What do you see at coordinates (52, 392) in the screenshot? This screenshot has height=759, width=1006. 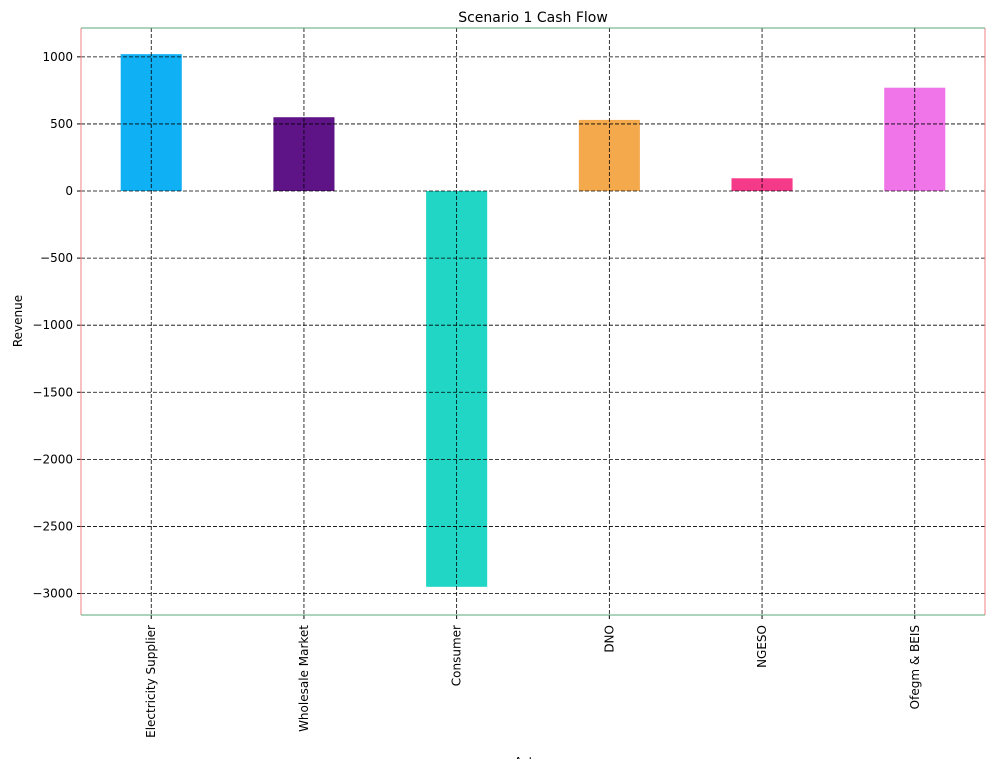 I see `y-tick-label: −1500` at bounding box center [52, 392].